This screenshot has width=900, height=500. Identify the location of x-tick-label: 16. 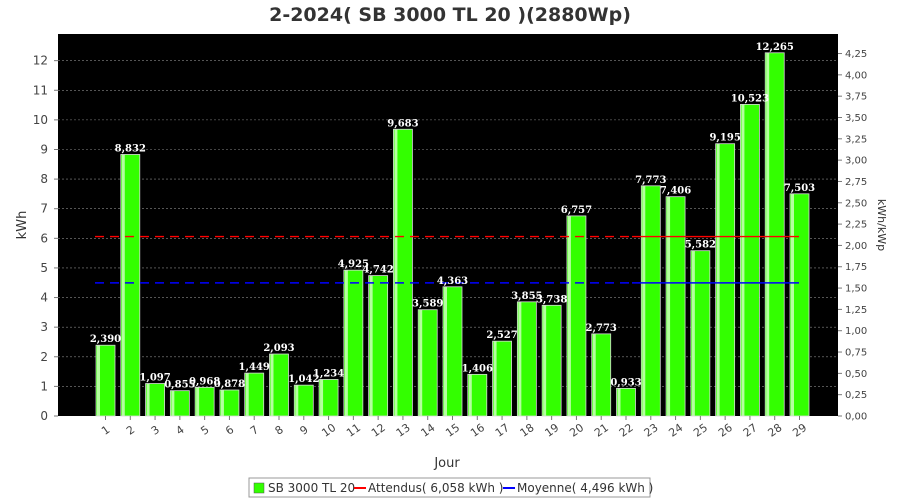
(477, 430).